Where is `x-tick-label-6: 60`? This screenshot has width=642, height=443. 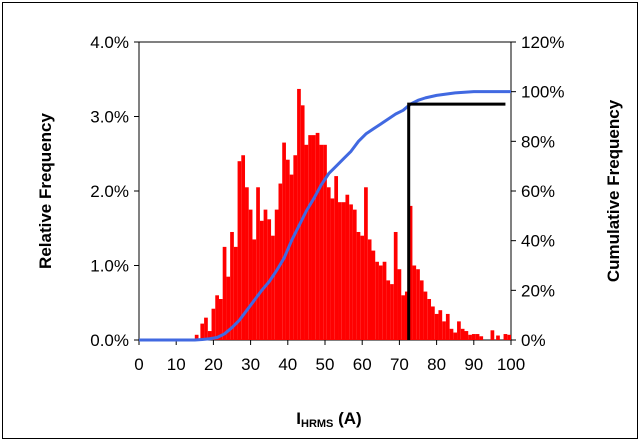
x-tick-label-6: 60 is located at coordinates (362, 364).